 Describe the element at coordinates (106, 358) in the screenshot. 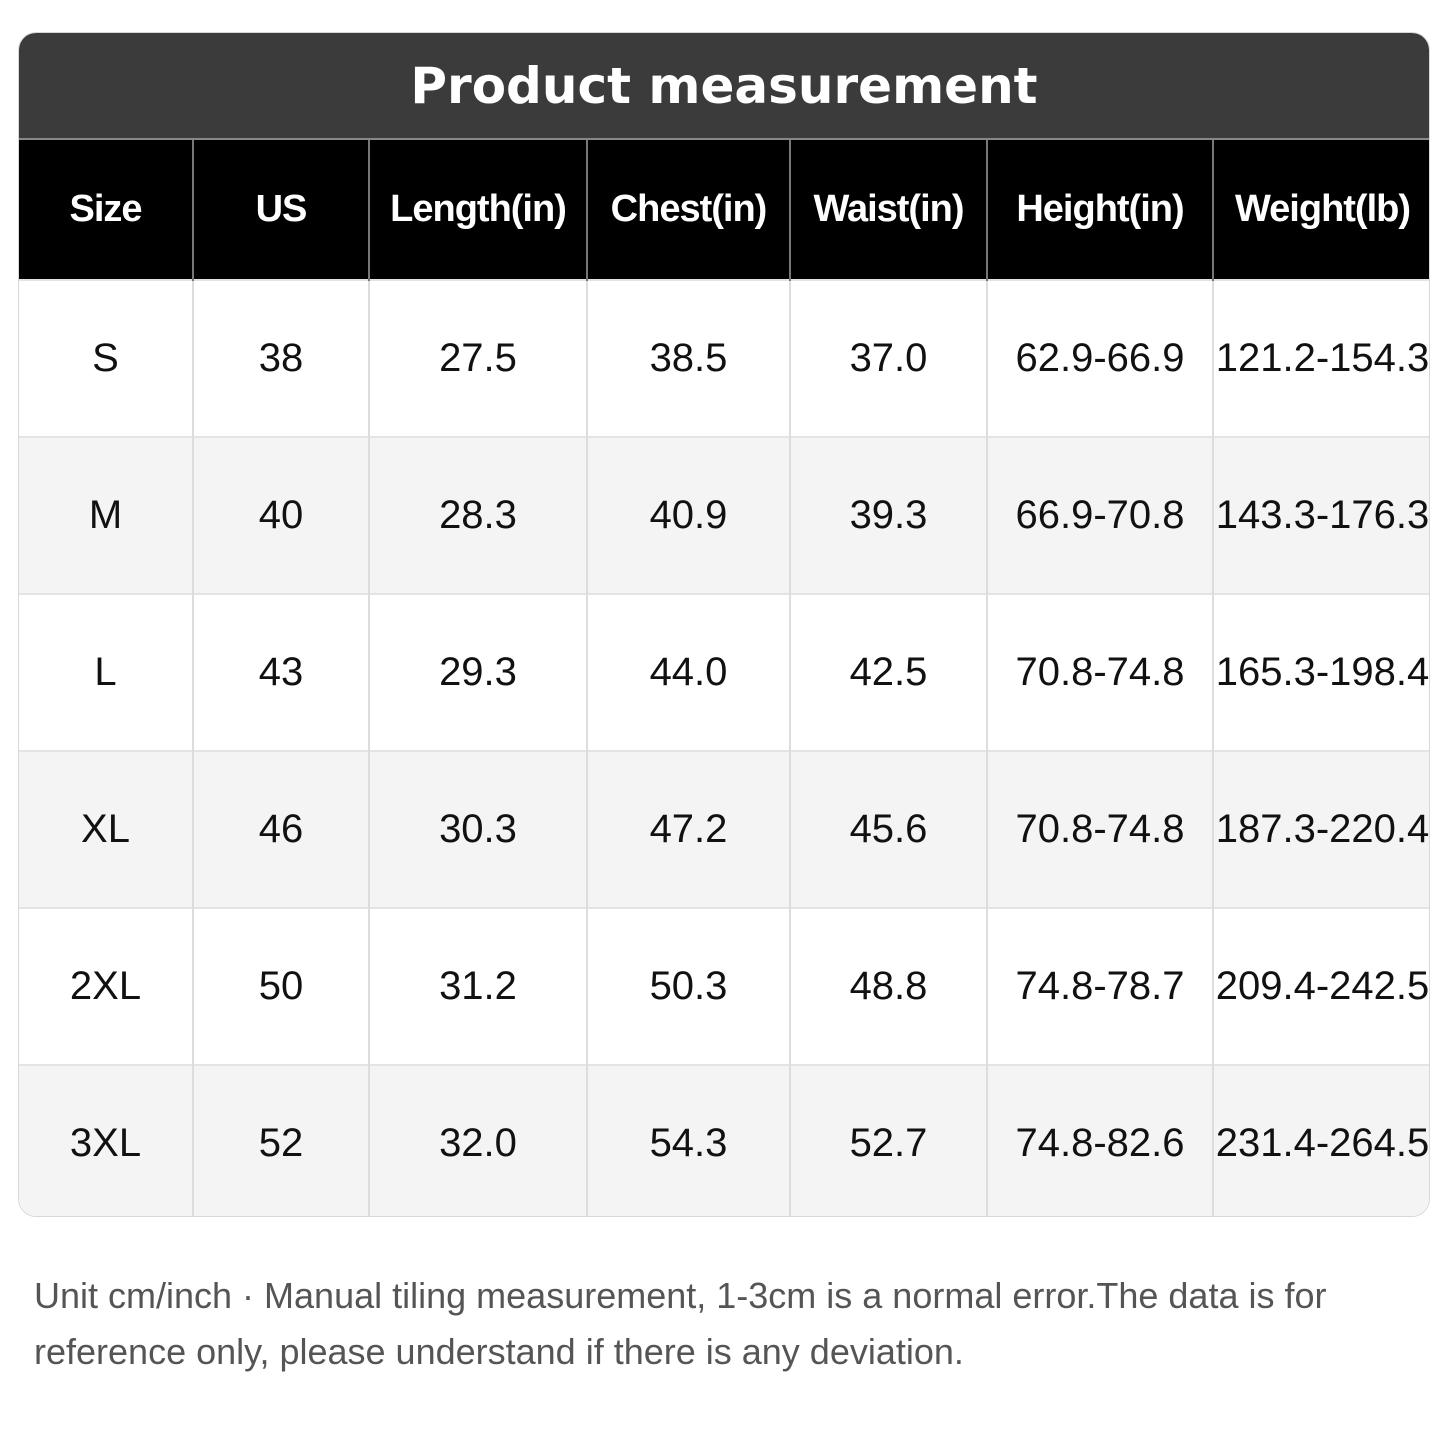

I see `table-cell: S` at that location.